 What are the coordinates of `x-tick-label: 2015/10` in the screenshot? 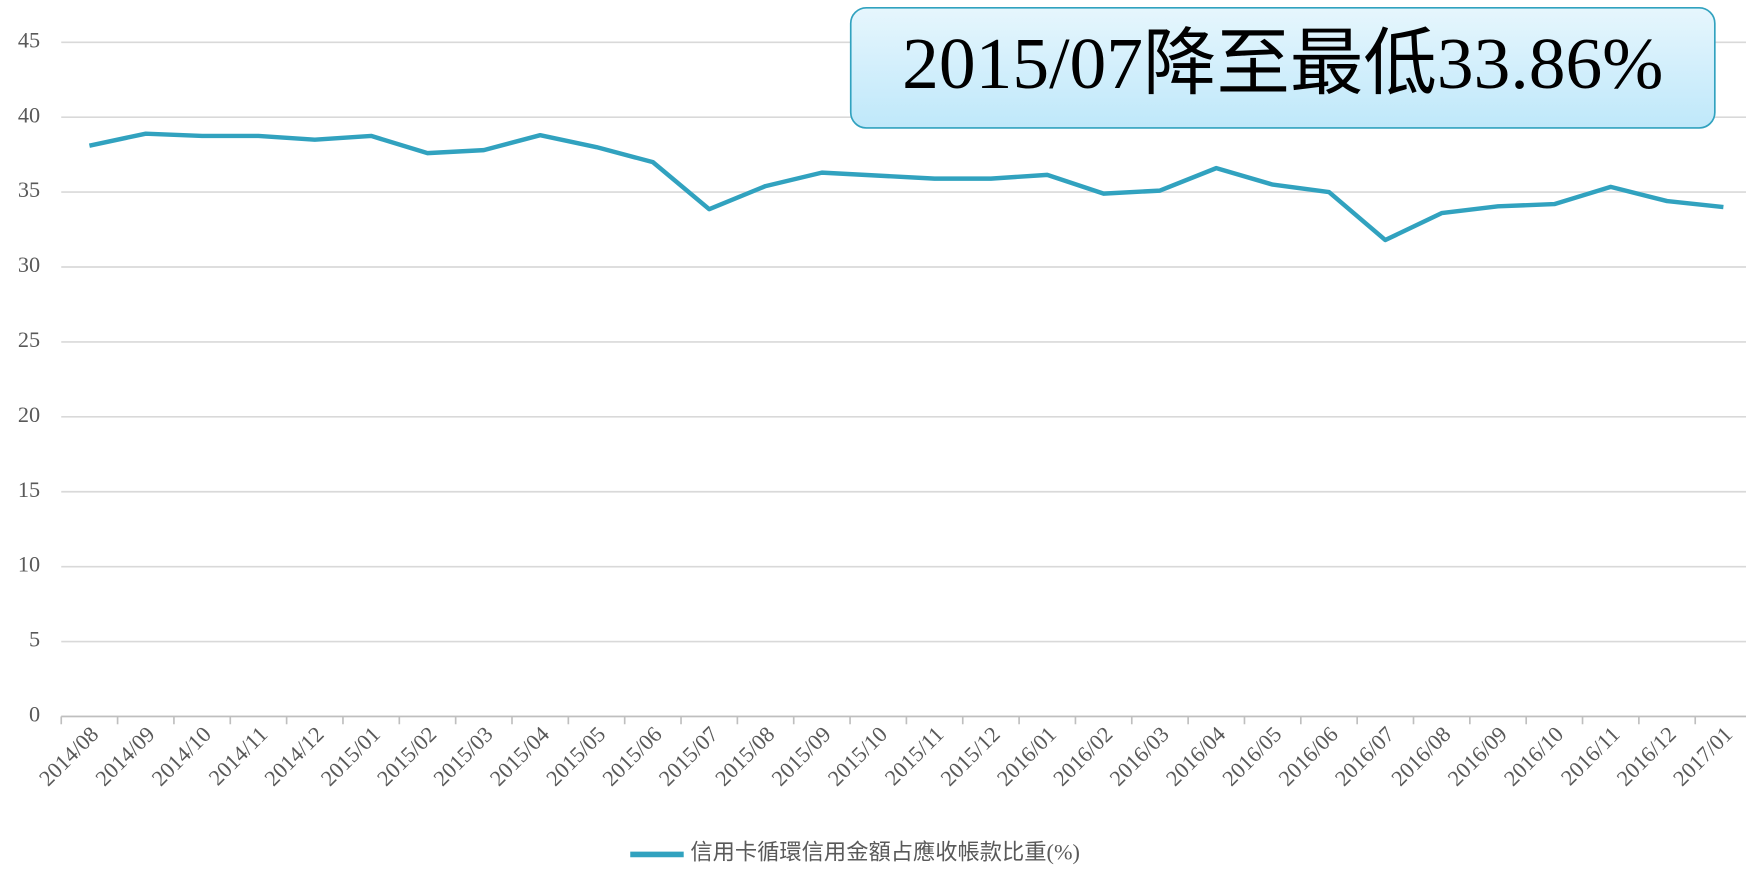 It's located at (857, 756).